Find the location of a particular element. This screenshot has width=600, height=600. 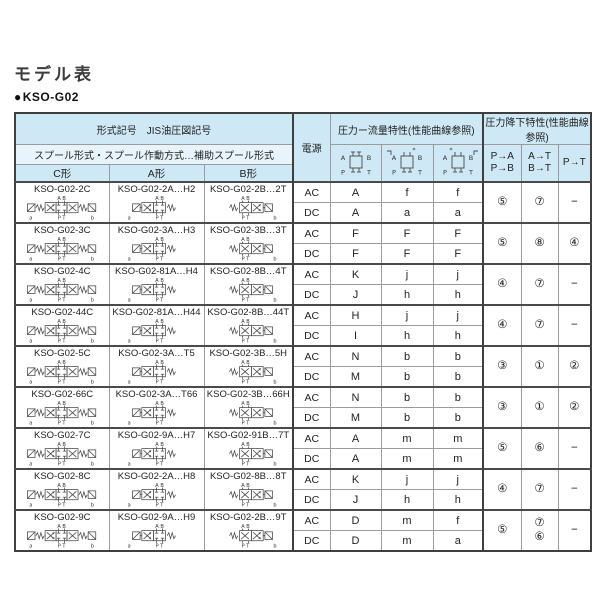

svg-text: A is located at coordinates (445, 158).